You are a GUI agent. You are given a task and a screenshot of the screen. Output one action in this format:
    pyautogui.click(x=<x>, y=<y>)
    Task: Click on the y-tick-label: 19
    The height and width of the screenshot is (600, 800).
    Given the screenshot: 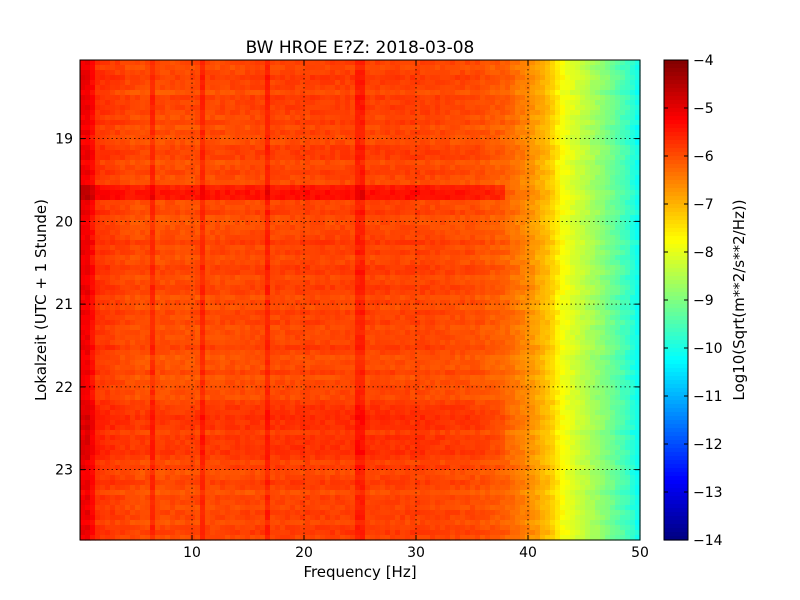 What is the action you would take?
    pyautogui.click(x=64, y=140)
    